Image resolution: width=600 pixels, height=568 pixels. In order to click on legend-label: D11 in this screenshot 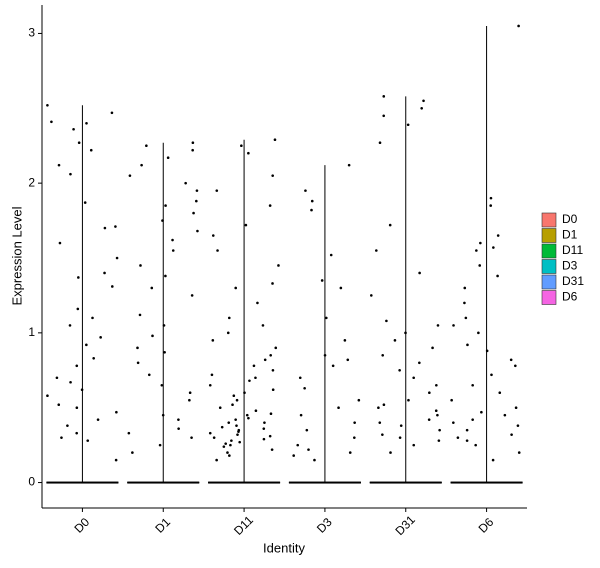, I will do `click(572, 250)`.